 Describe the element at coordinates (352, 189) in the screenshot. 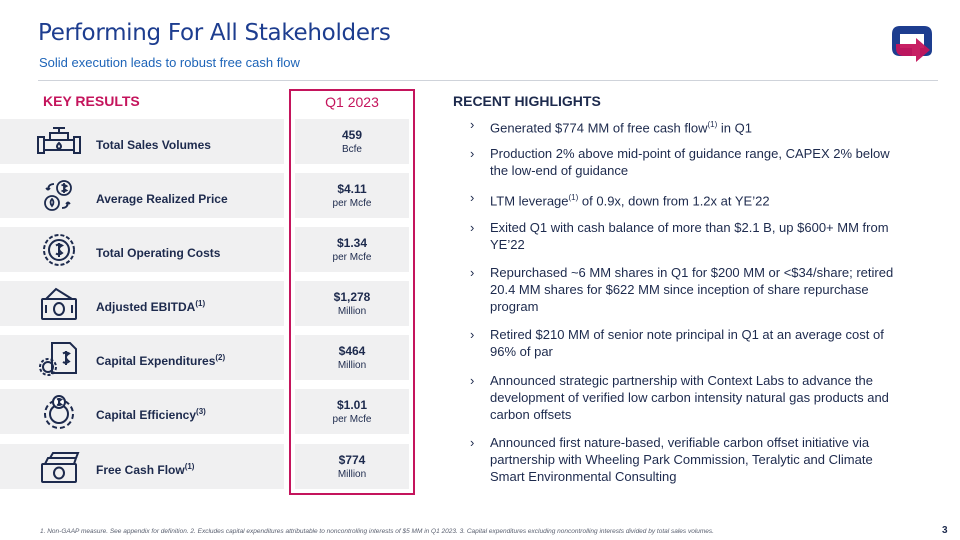

I see `key-result-value: $4.11` at that location.